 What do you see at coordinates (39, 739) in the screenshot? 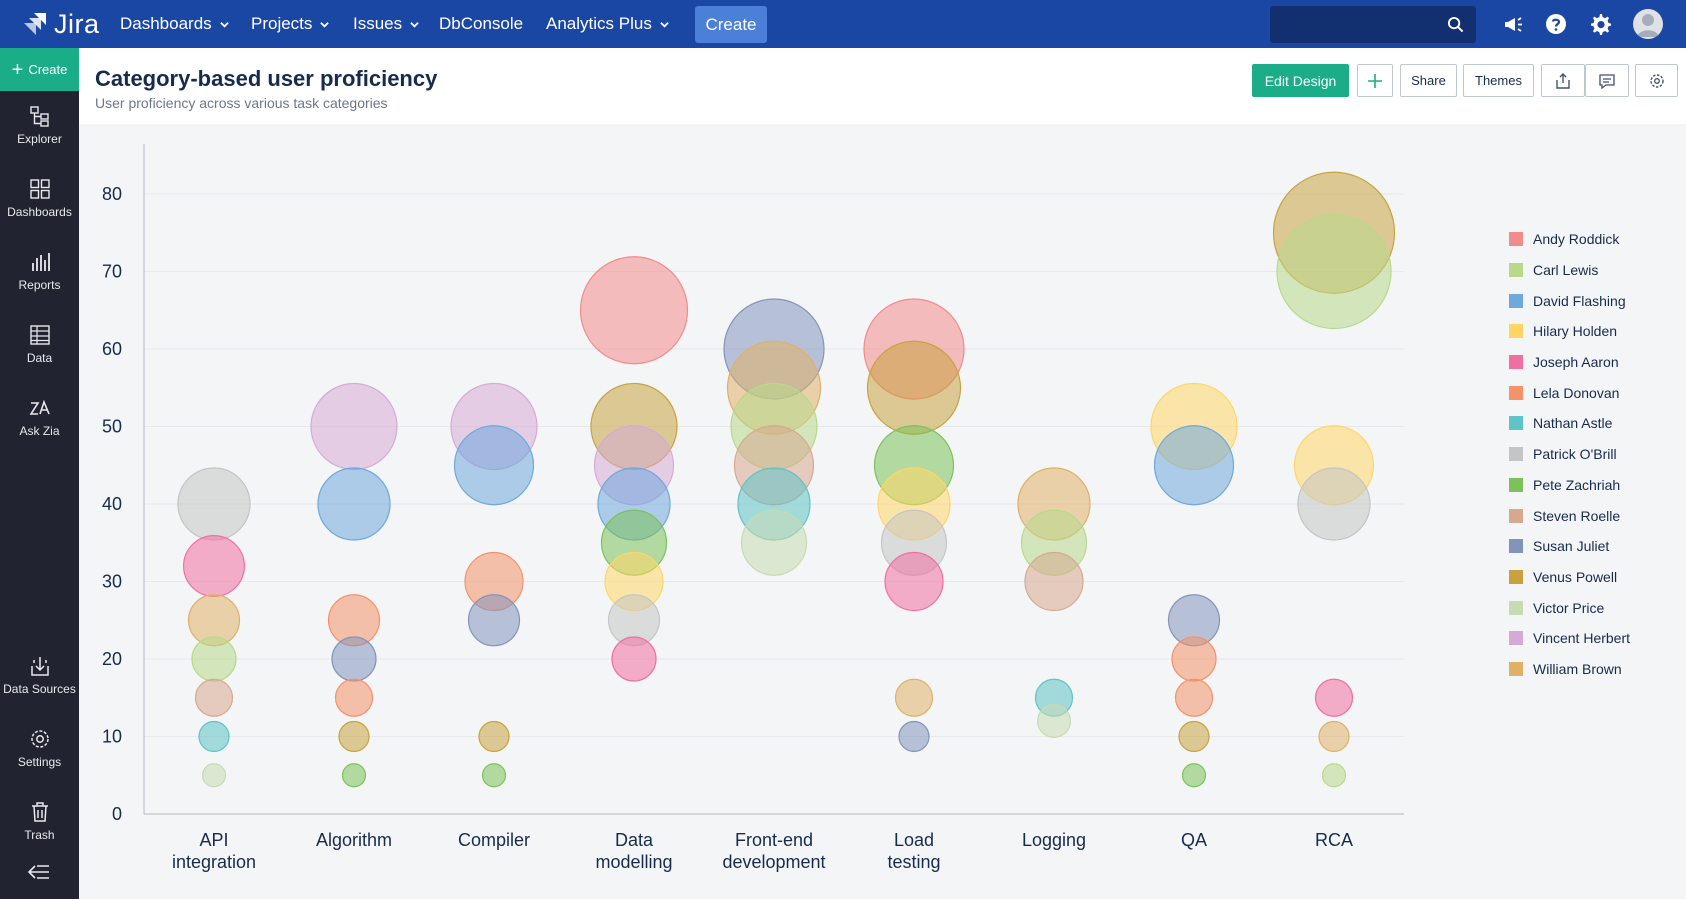
I see `settings-icon` at bounding box center [39, 739].